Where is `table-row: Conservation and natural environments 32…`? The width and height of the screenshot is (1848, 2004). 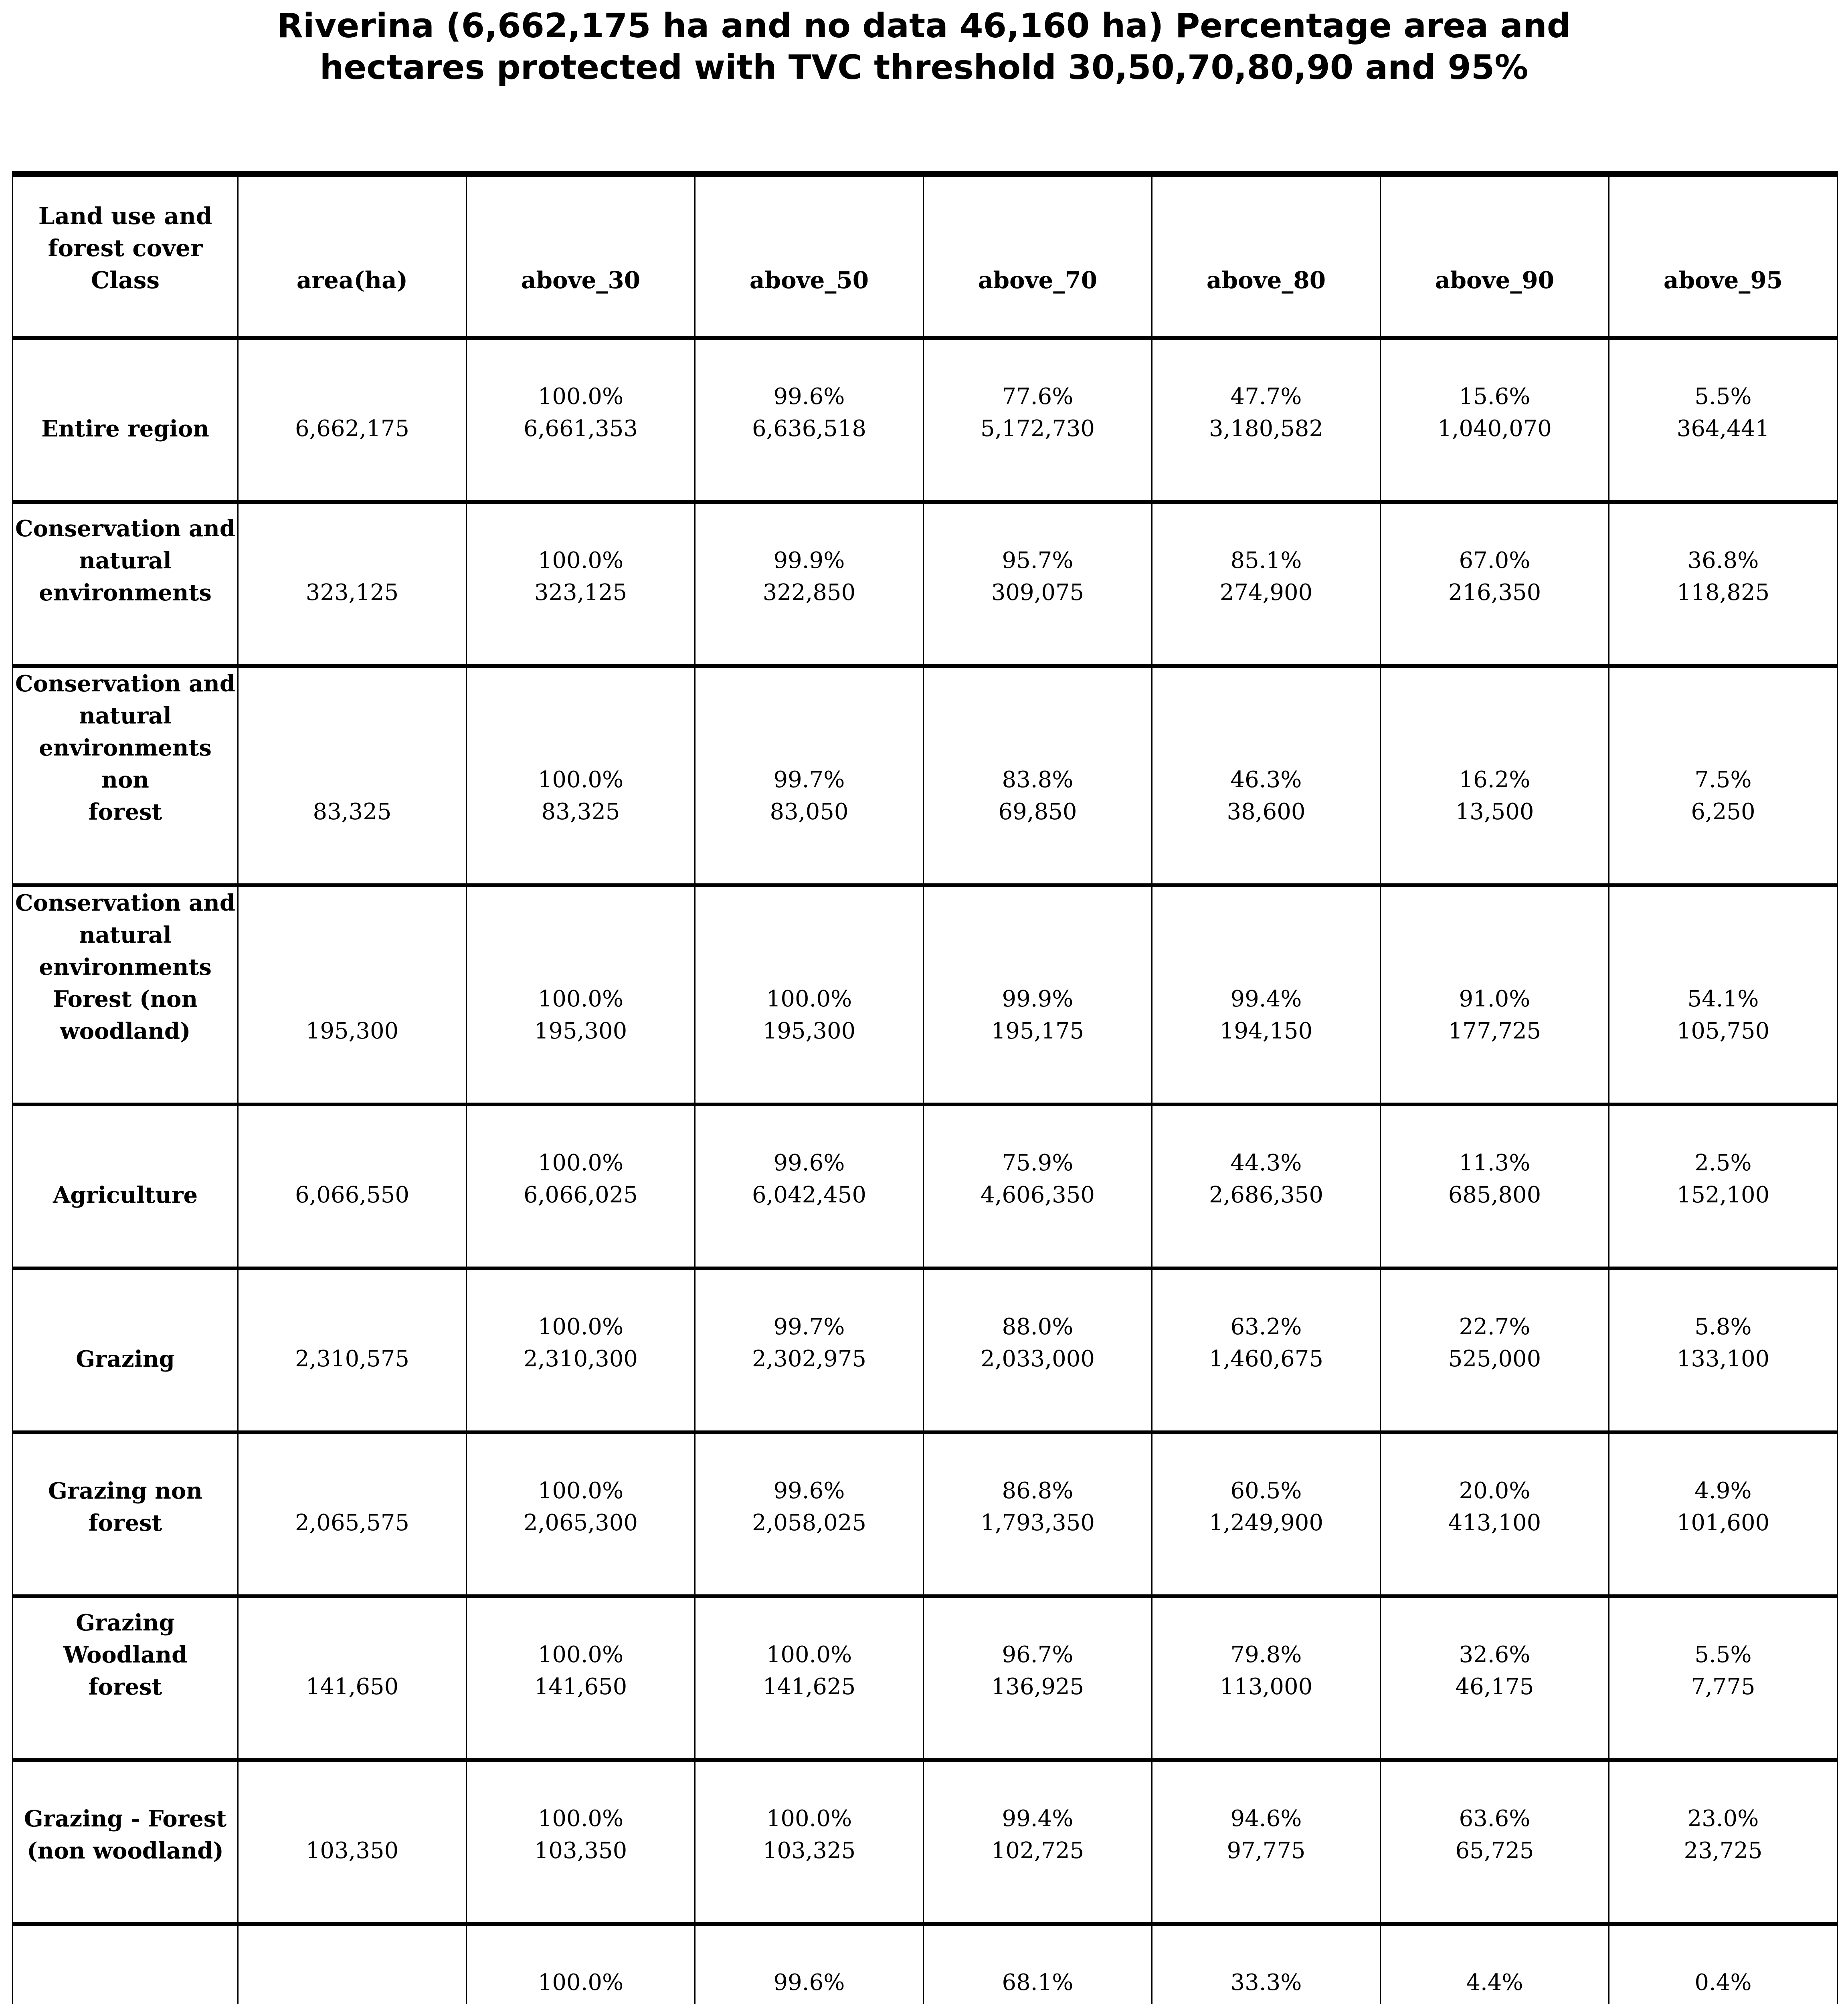 table-row: Conservation and natural environments 32… is located at coordinates (925, 584).